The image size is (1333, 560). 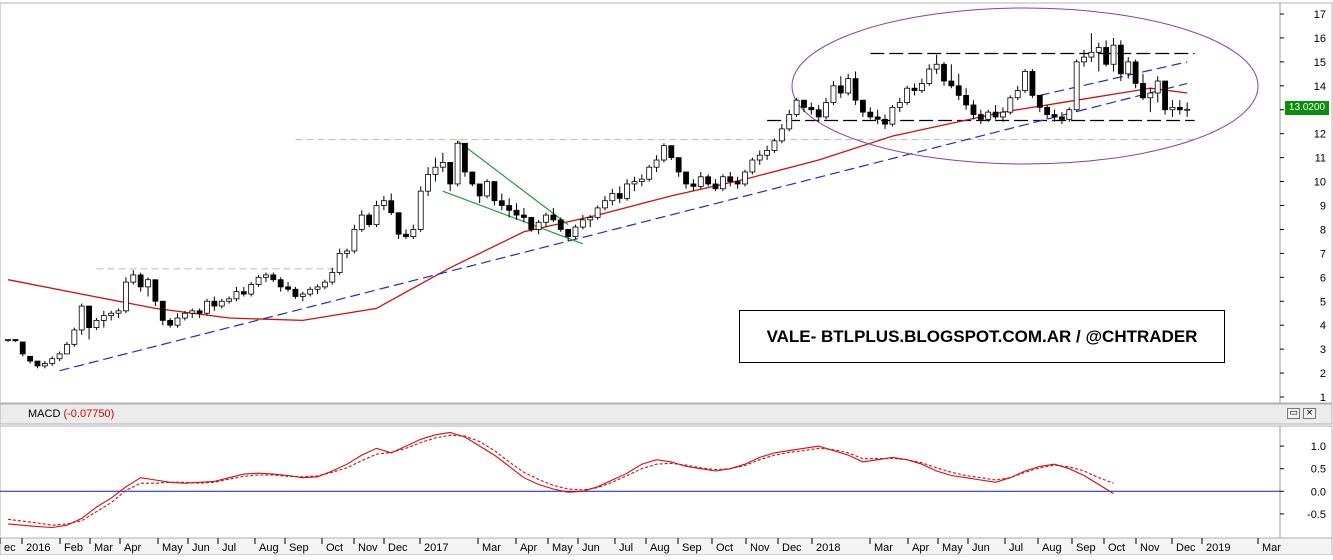 I want to click on price-tick-label: 8, so click(x=1323, y=230).